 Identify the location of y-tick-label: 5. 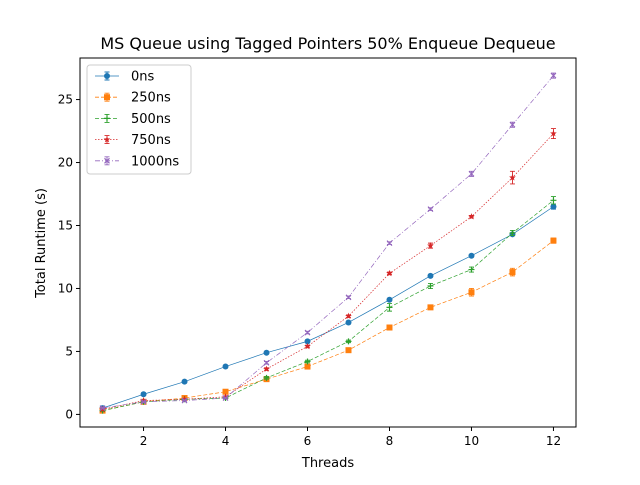
(69, 351).